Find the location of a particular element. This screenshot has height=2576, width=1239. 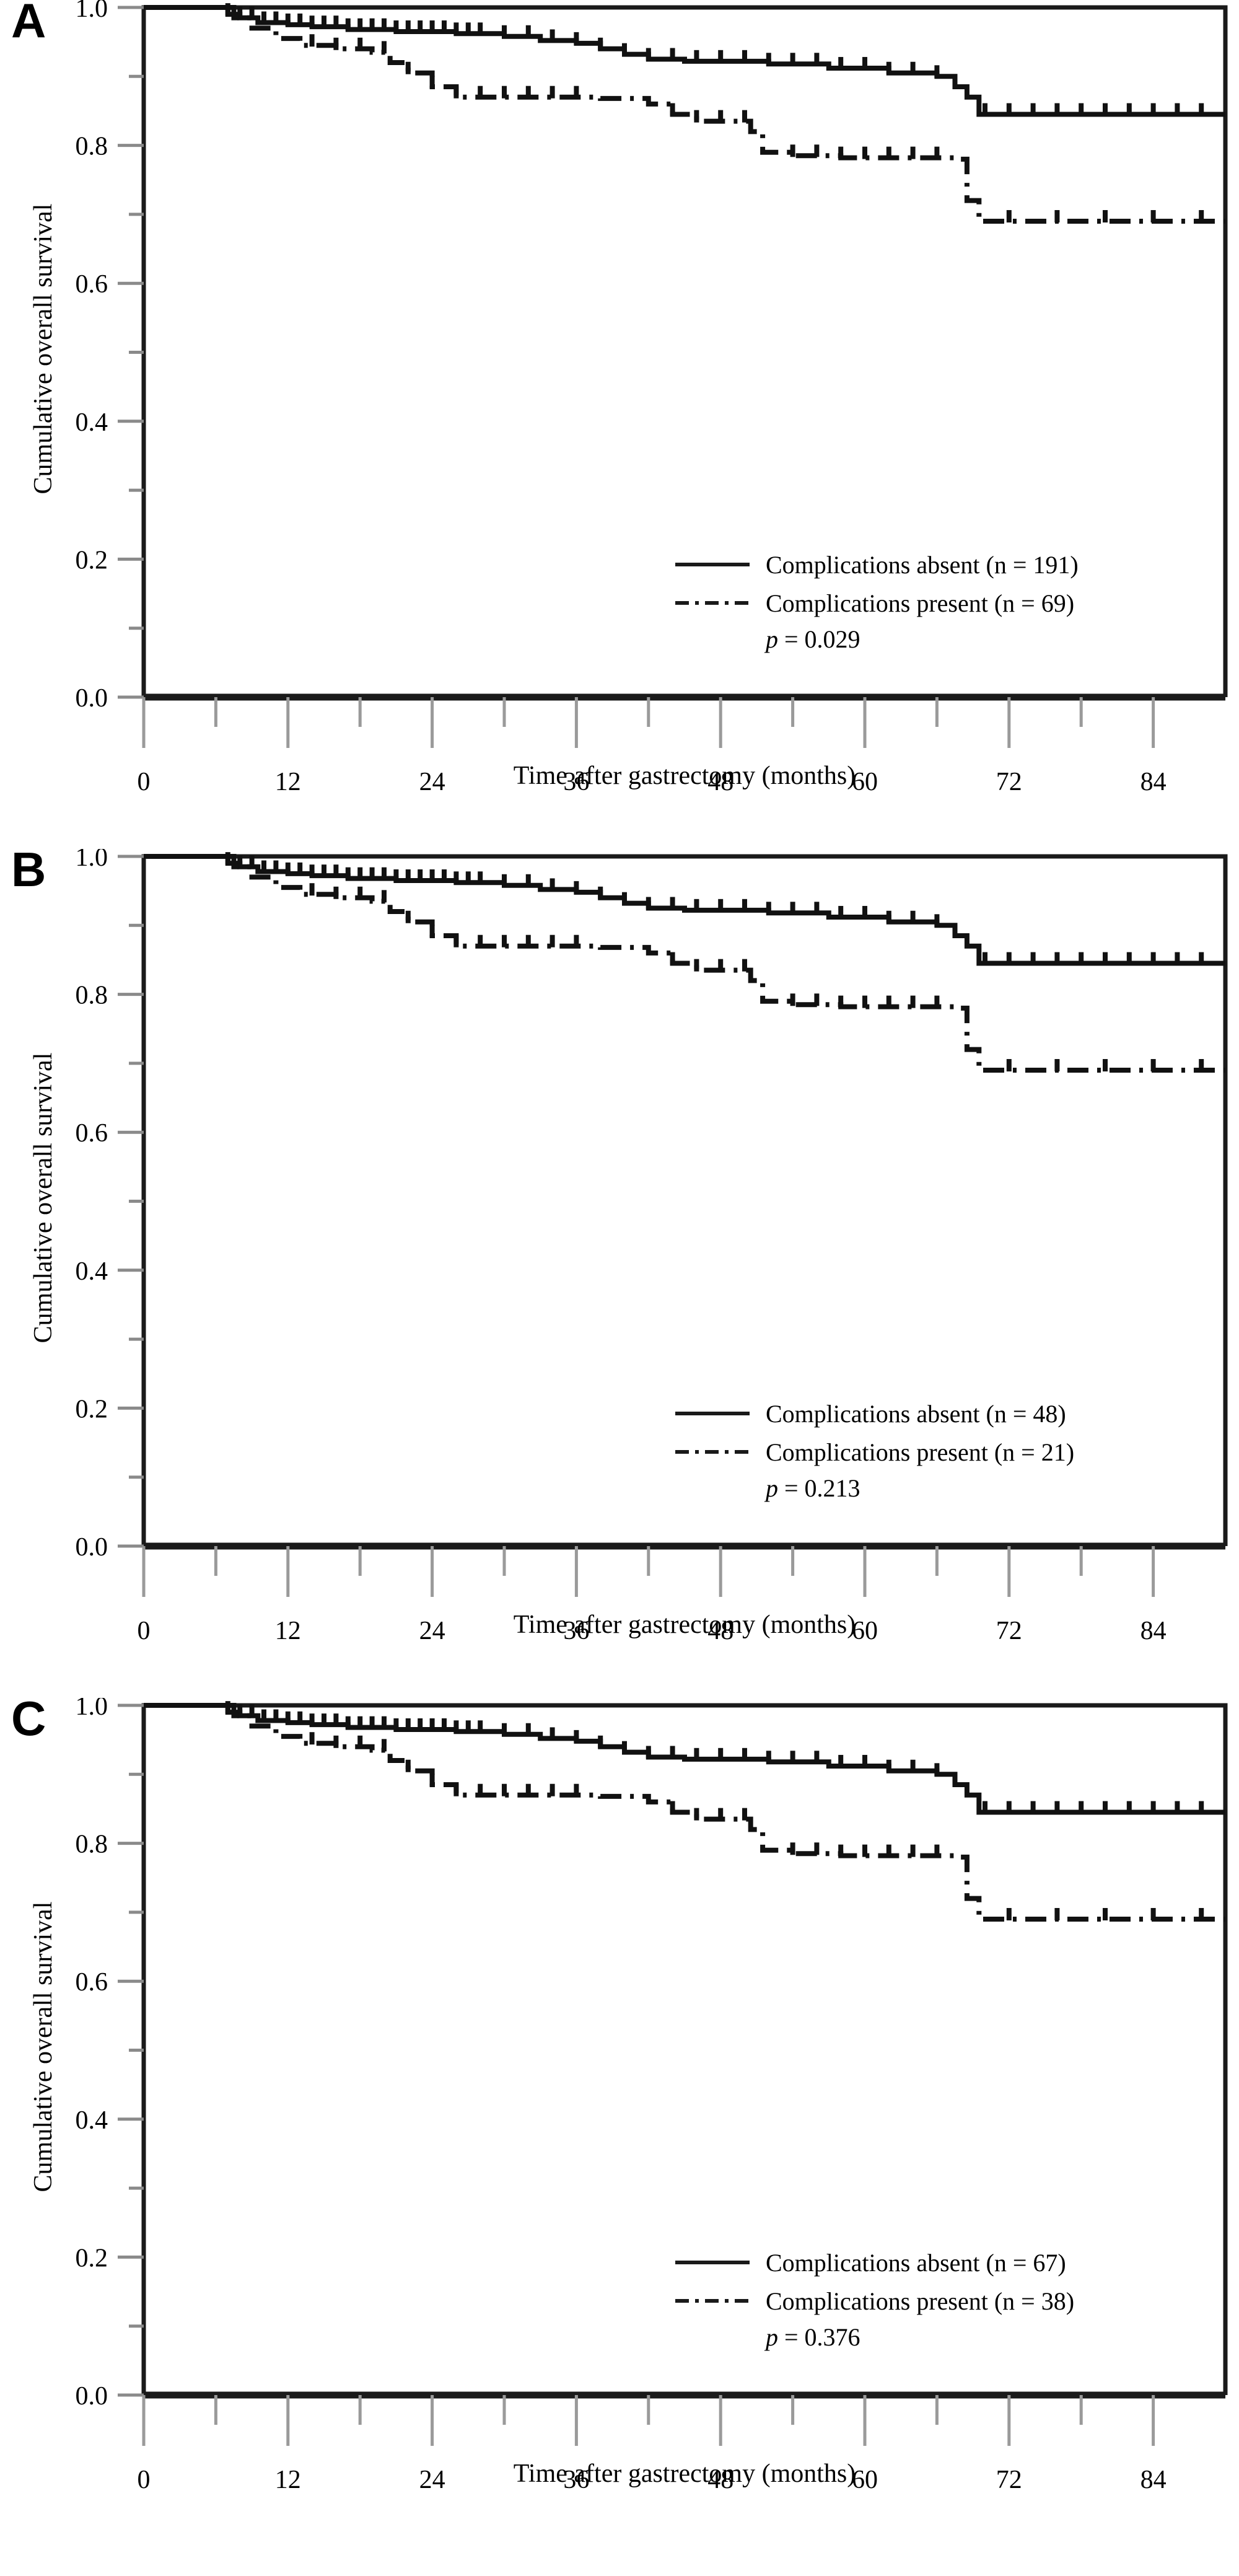

legend-label-present: Complications present (n = 38) is located at coordinates (920, 2301).